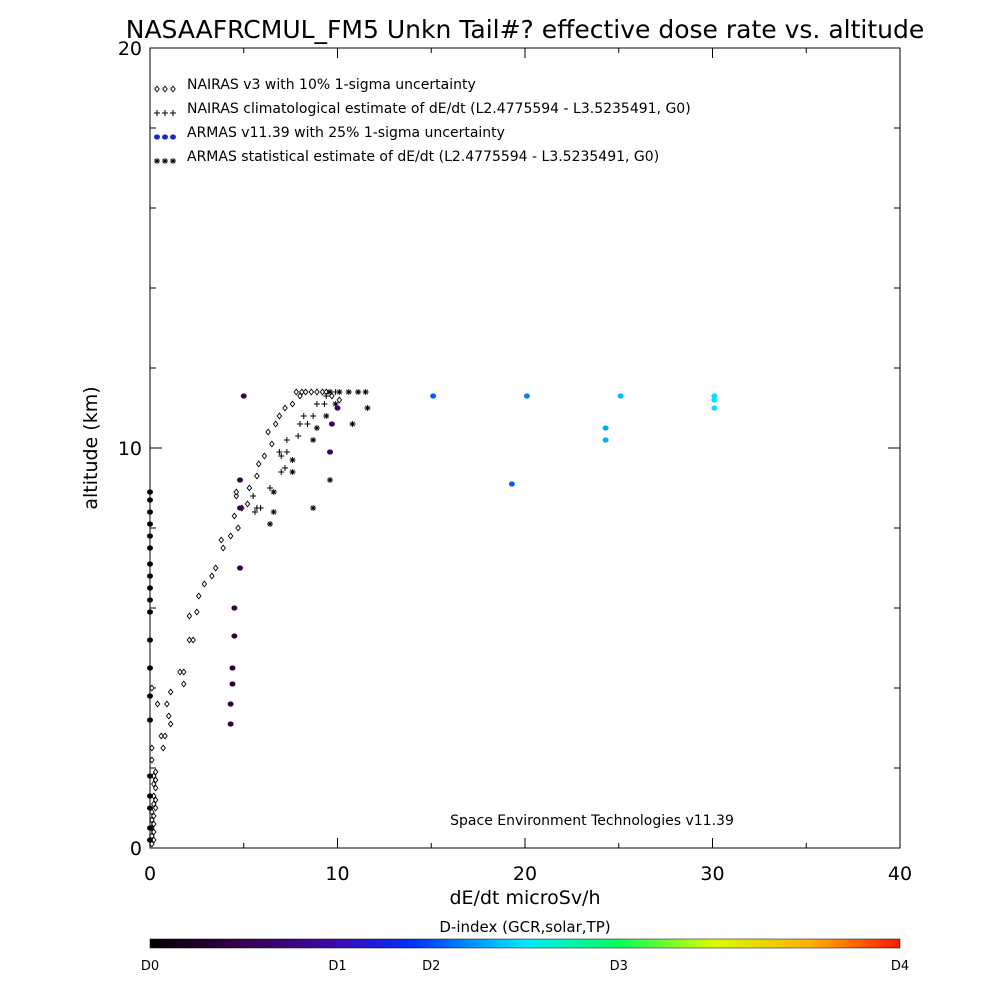  Describe the element at coordinates (592, 821) in the screenshot. I see `credit-note: Space Environment Technologies v11.39` at that location.